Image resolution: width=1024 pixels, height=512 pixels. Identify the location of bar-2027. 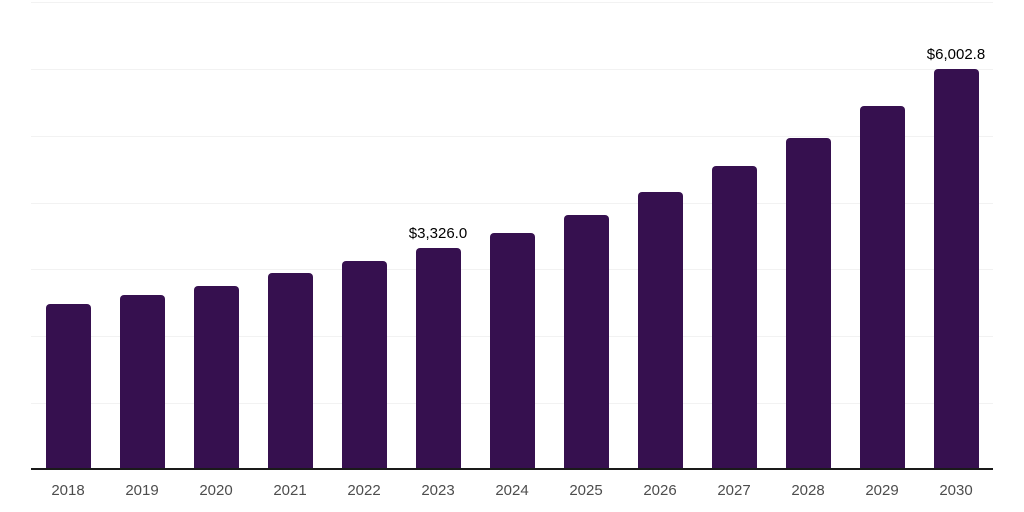
(734, 317).